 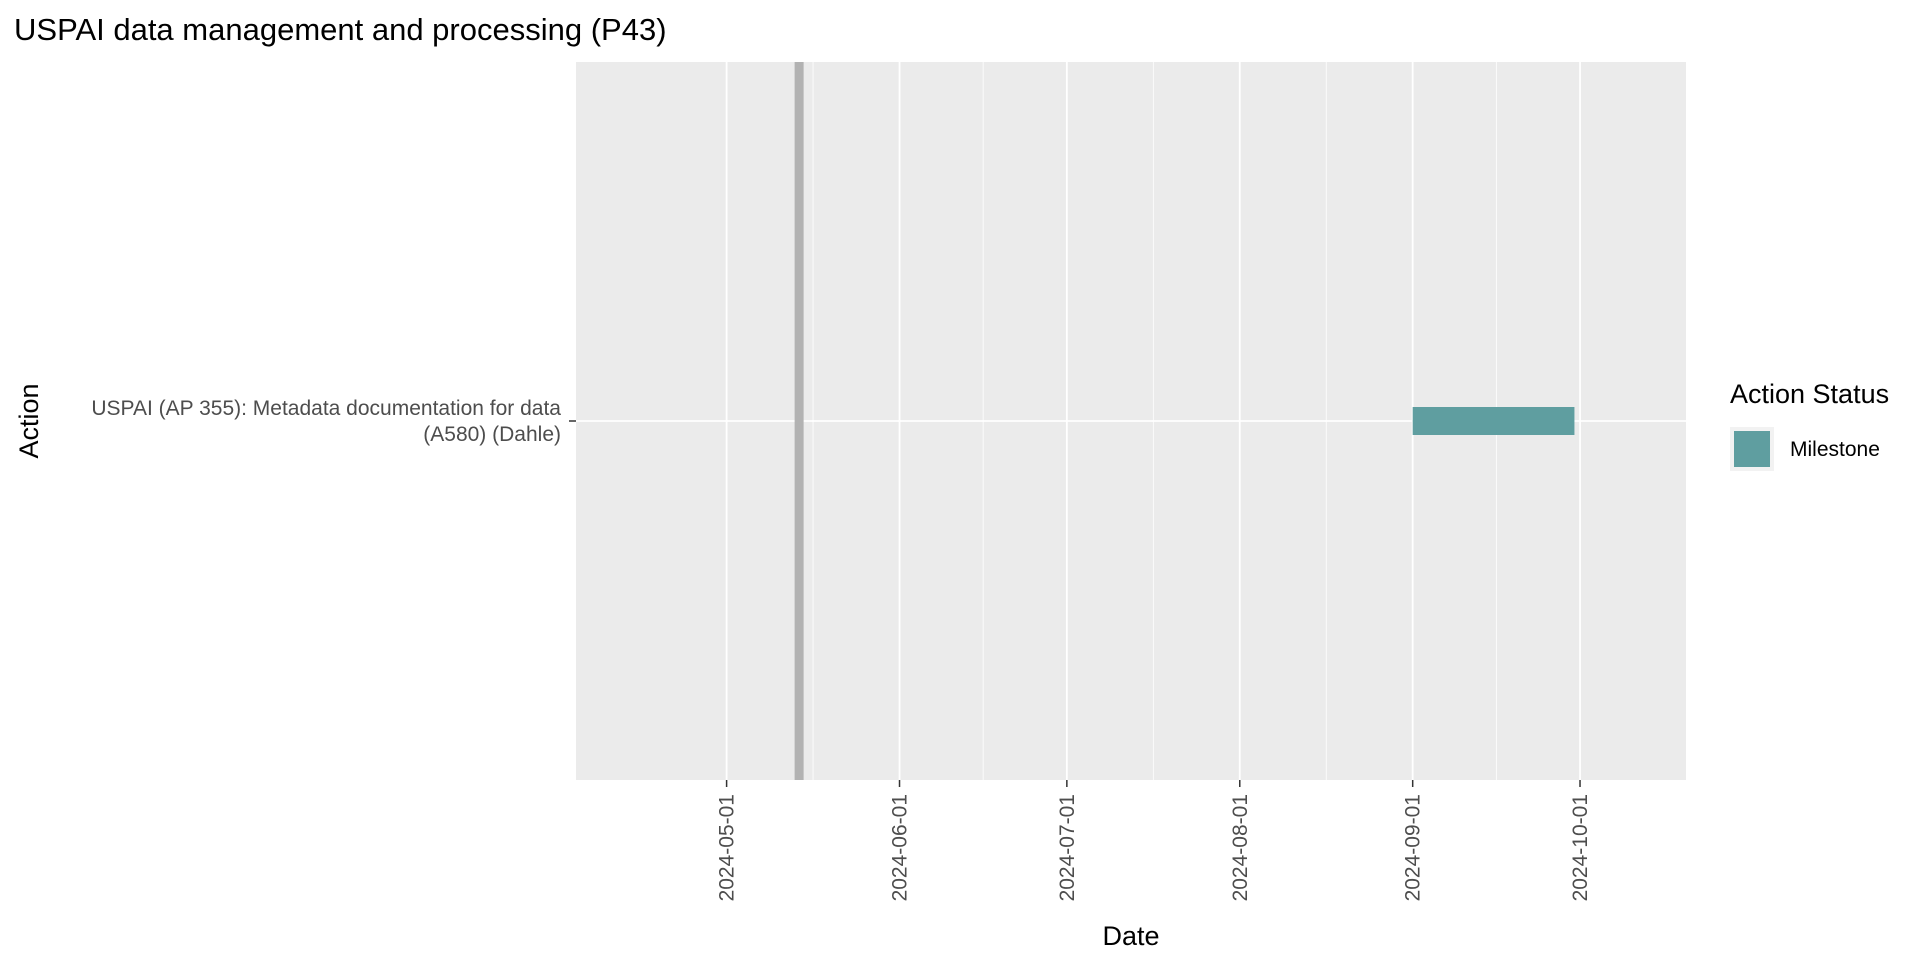 What do you see at coordinates (1413, 847) in the screenshot?
I see `x-tick-label: 2024-09-01` at bounding box center [1413, 847].